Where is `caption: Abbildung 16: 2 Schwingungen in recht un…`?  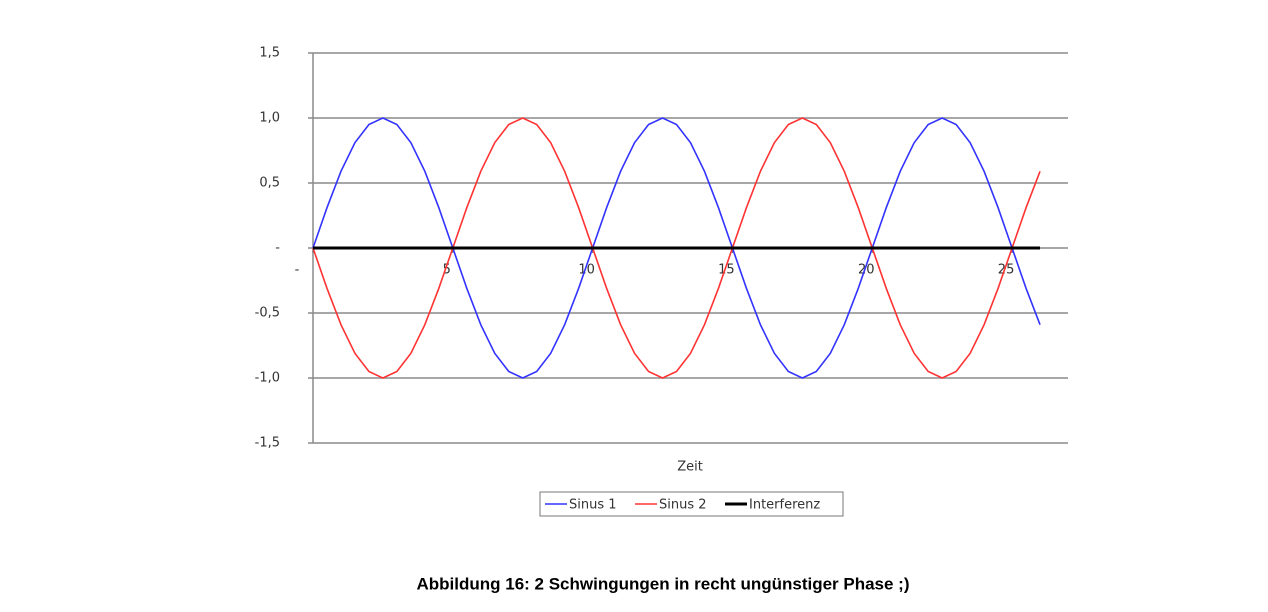 caption: Abbildung 16: 2 Schwingungen in recht un… is located at coordinates (662, 583).